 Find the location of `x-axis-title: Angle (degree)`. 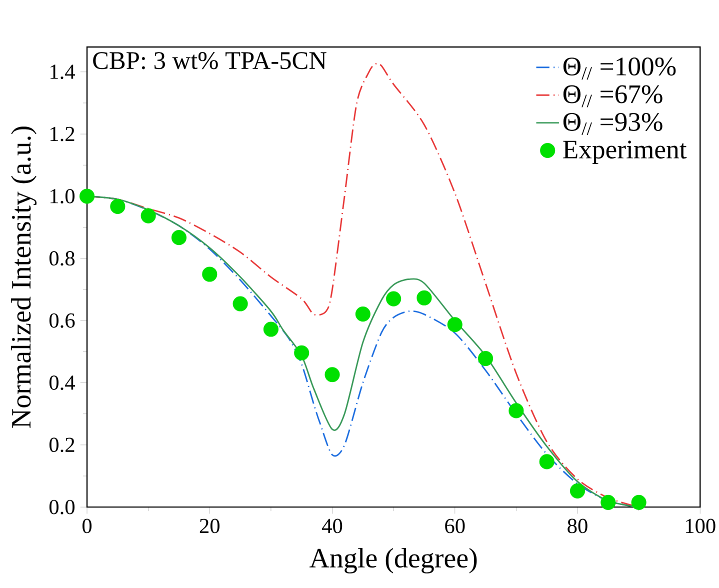

x-axis-title: Angle (degree) is located at coordinates (393, 561).